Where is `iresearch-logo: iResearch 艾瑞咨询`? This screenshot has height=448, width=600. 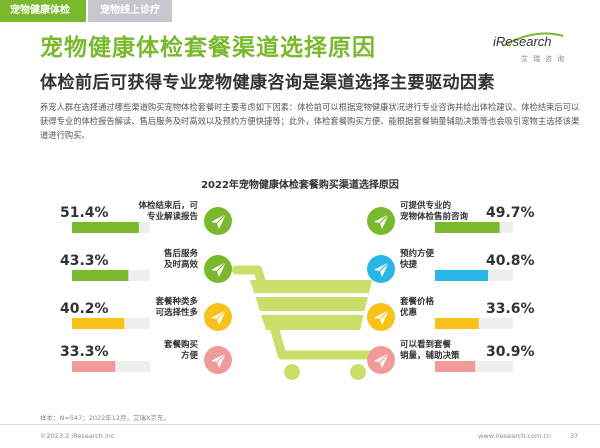
iresearch-logo: iResearch 艾瑞咨询 is located at coordinates (533, 51).